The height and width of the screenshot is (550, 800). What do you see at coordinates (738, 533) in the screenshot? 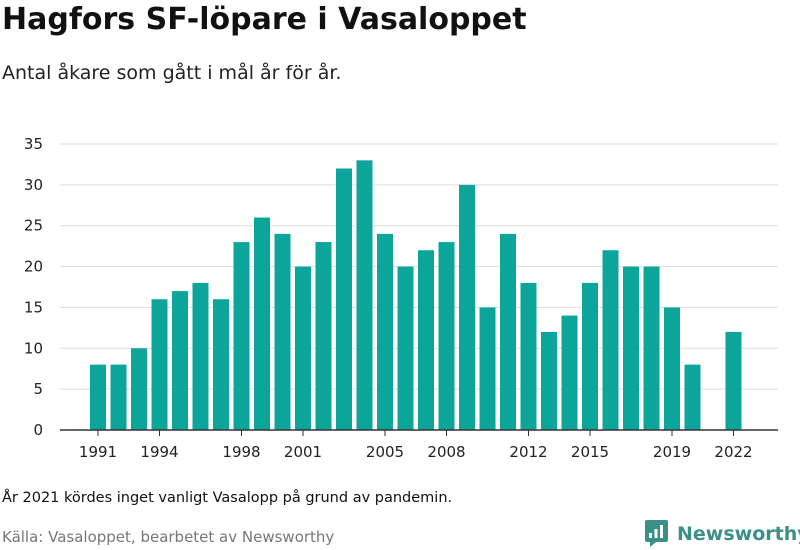
I see `brand-name: Newsworthy` at bounding box center [738, 533].